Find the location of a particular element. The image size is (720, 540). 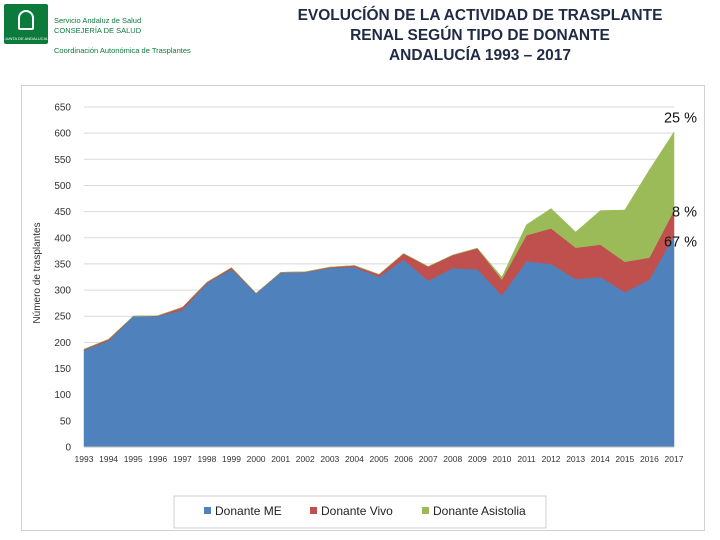

emblem-text: JUNTA DE ANDALUCIA is located at coordinates (26, 38).